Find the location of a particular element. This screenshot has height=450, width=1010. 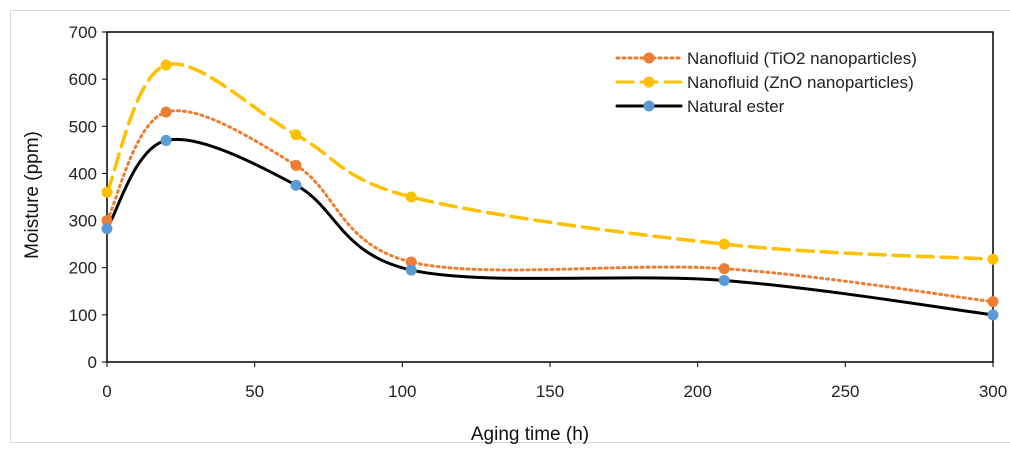

x-tick-label: 250 is located at coordinates (845, 391).